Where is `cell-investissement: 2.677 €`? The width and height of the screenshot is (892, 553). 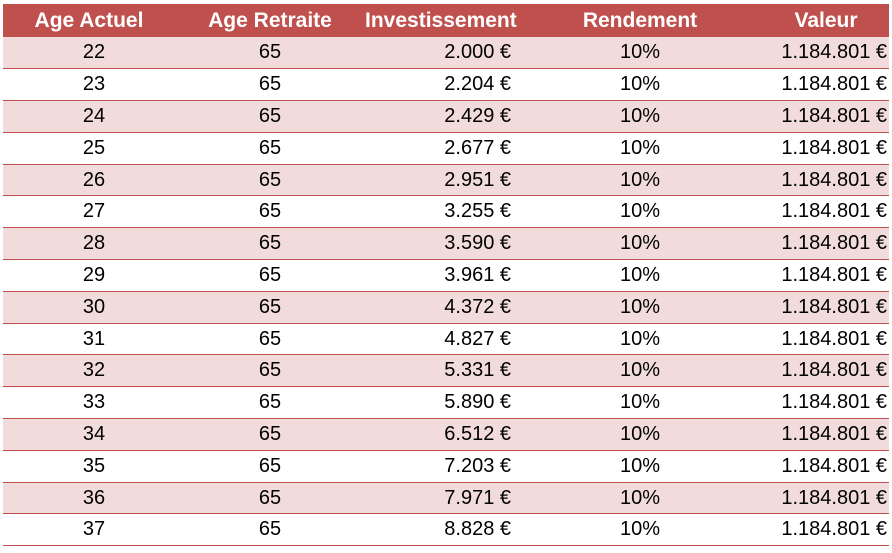
cell-investissement: 2.677 € is located at coordinates (477, 147).